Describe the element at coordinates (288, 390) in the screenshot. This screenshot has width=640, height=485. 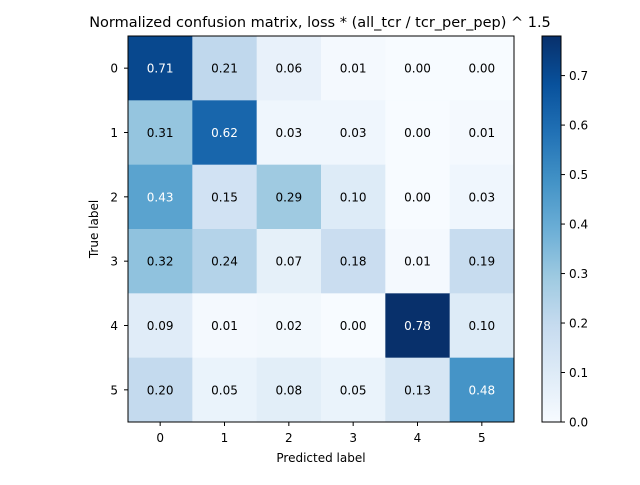
I see `cell-value-label: 0.08` at that location.